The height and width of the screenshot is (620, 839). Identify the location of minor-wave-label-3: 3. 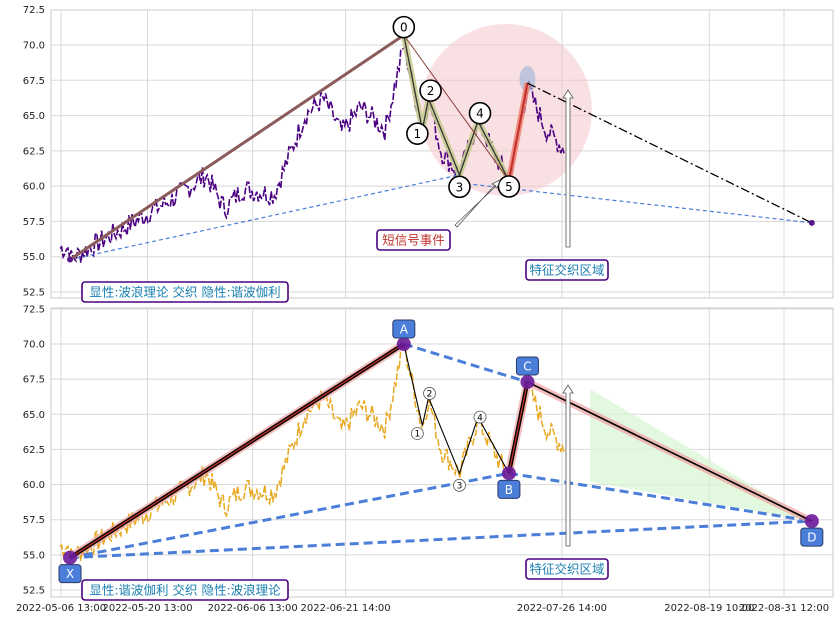
(460, 487).